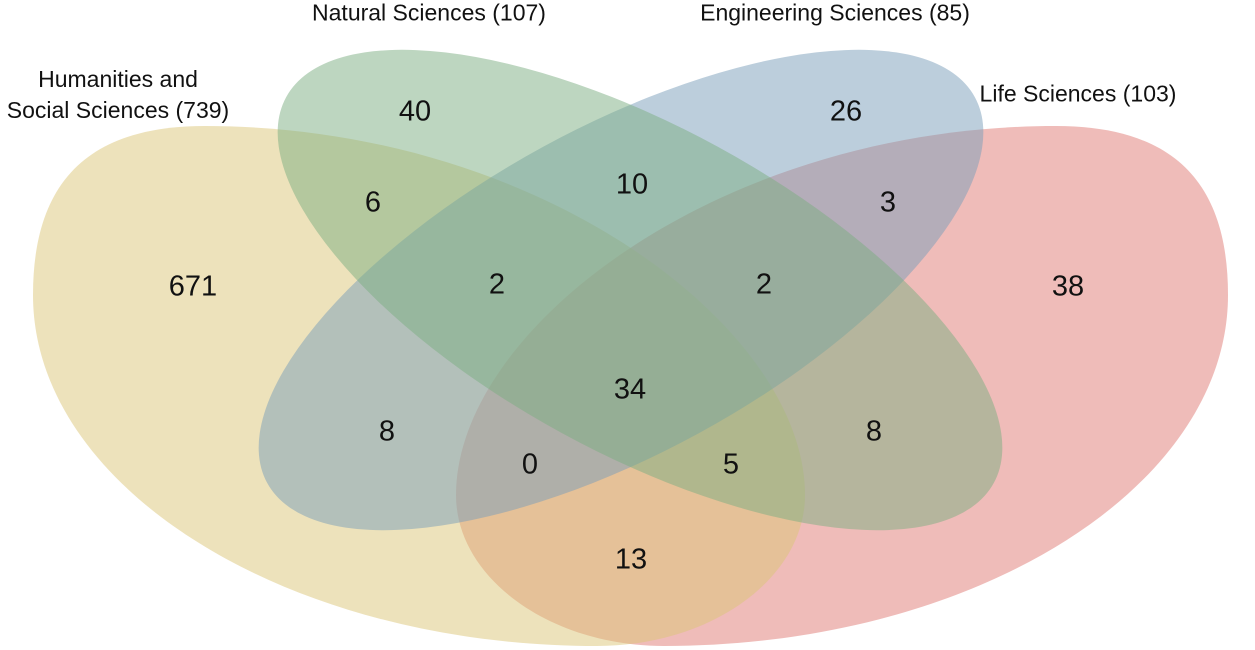  Describe the element at coordinates (193, 286) in the screenshot. I see `region-count-humanities-only: 671` at that location.